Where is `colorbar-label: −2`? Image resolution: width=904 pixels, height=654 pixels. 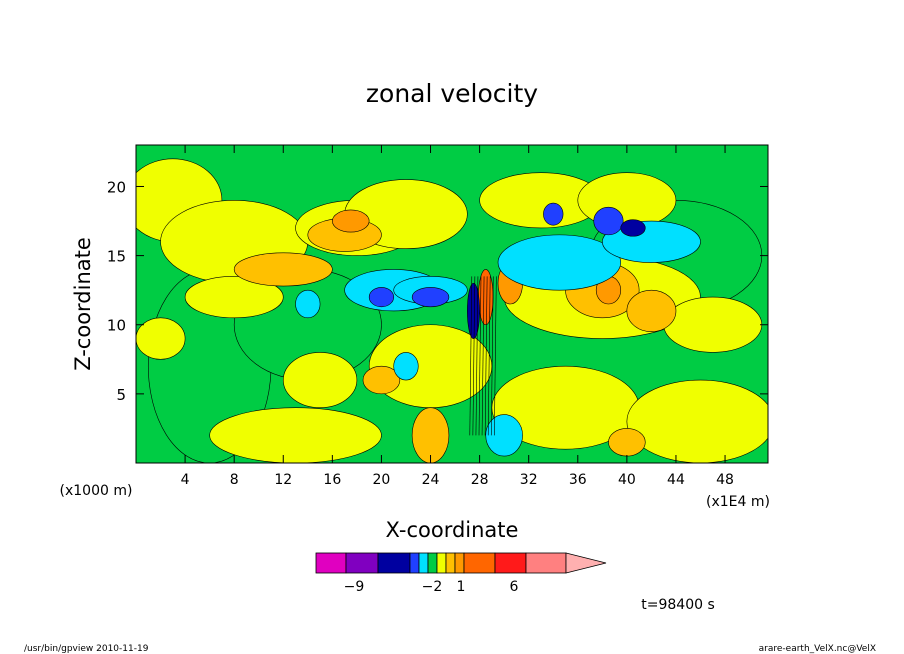
colorbar-label: −2 is located at coordinates (432, 587).